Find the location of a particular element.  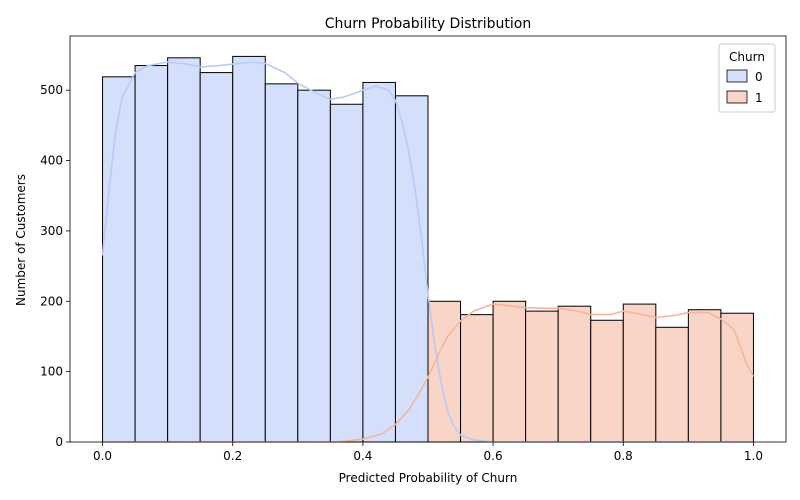

y-tick-label: 0 is located at coordinates (59, 442).